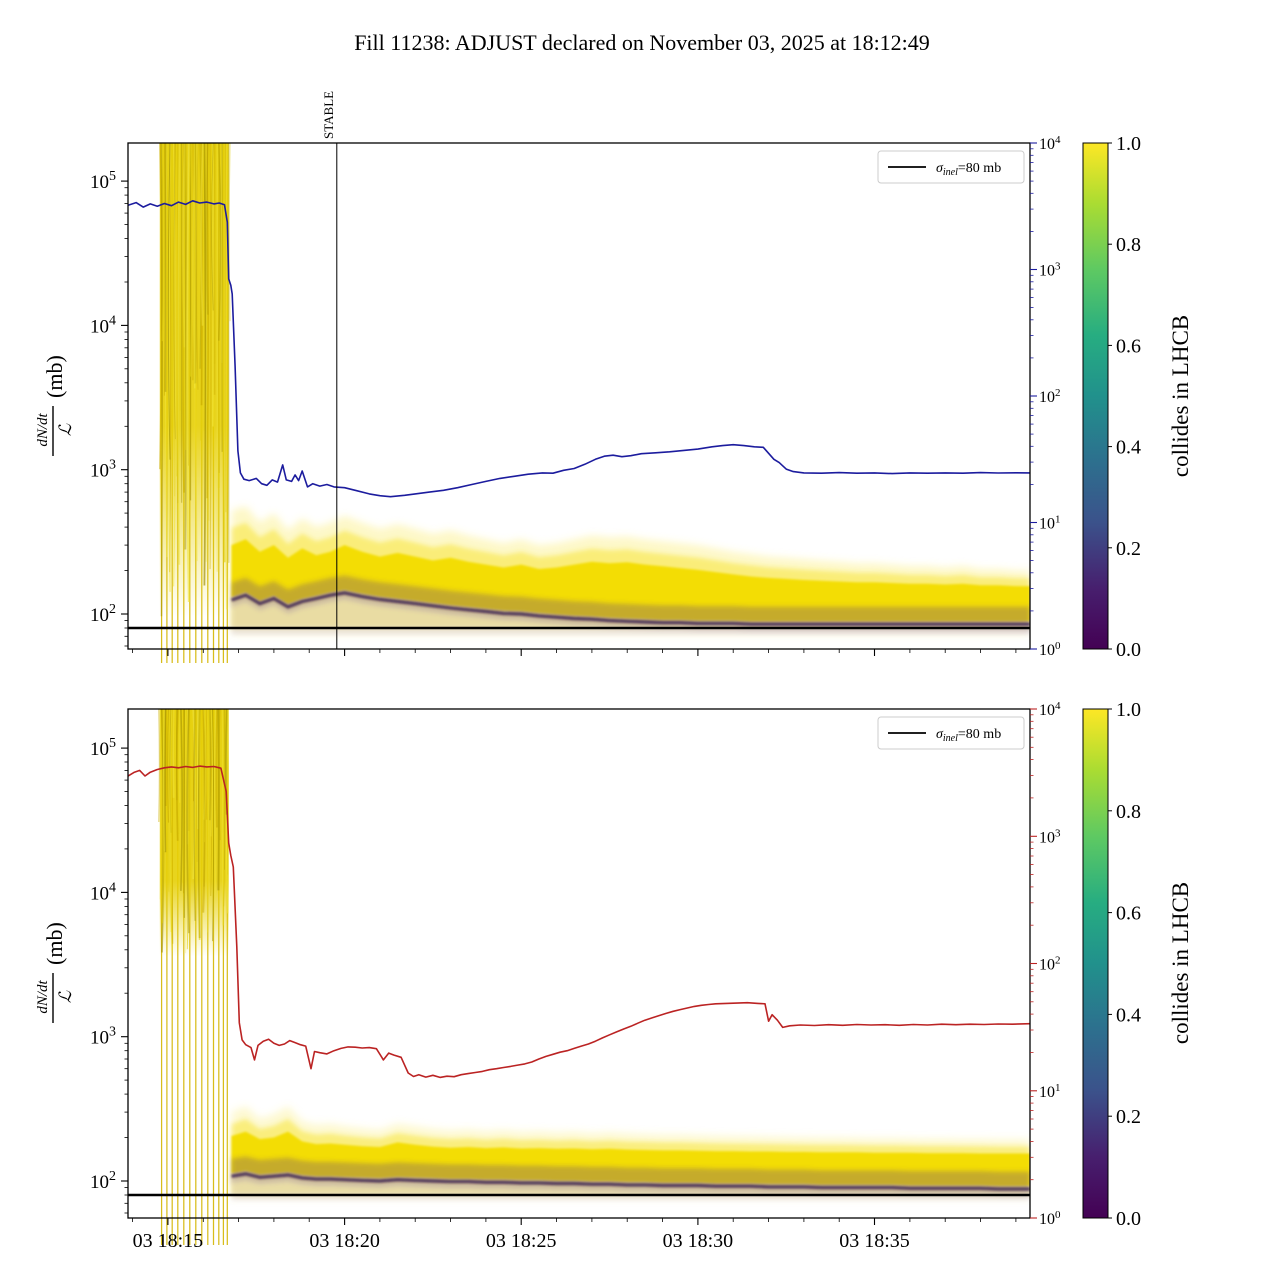  I want to click on x-axis-ticks: 03 18:15 03 18:20 03 18:25 03 18:30 03 18:35, so click(574, 1235).